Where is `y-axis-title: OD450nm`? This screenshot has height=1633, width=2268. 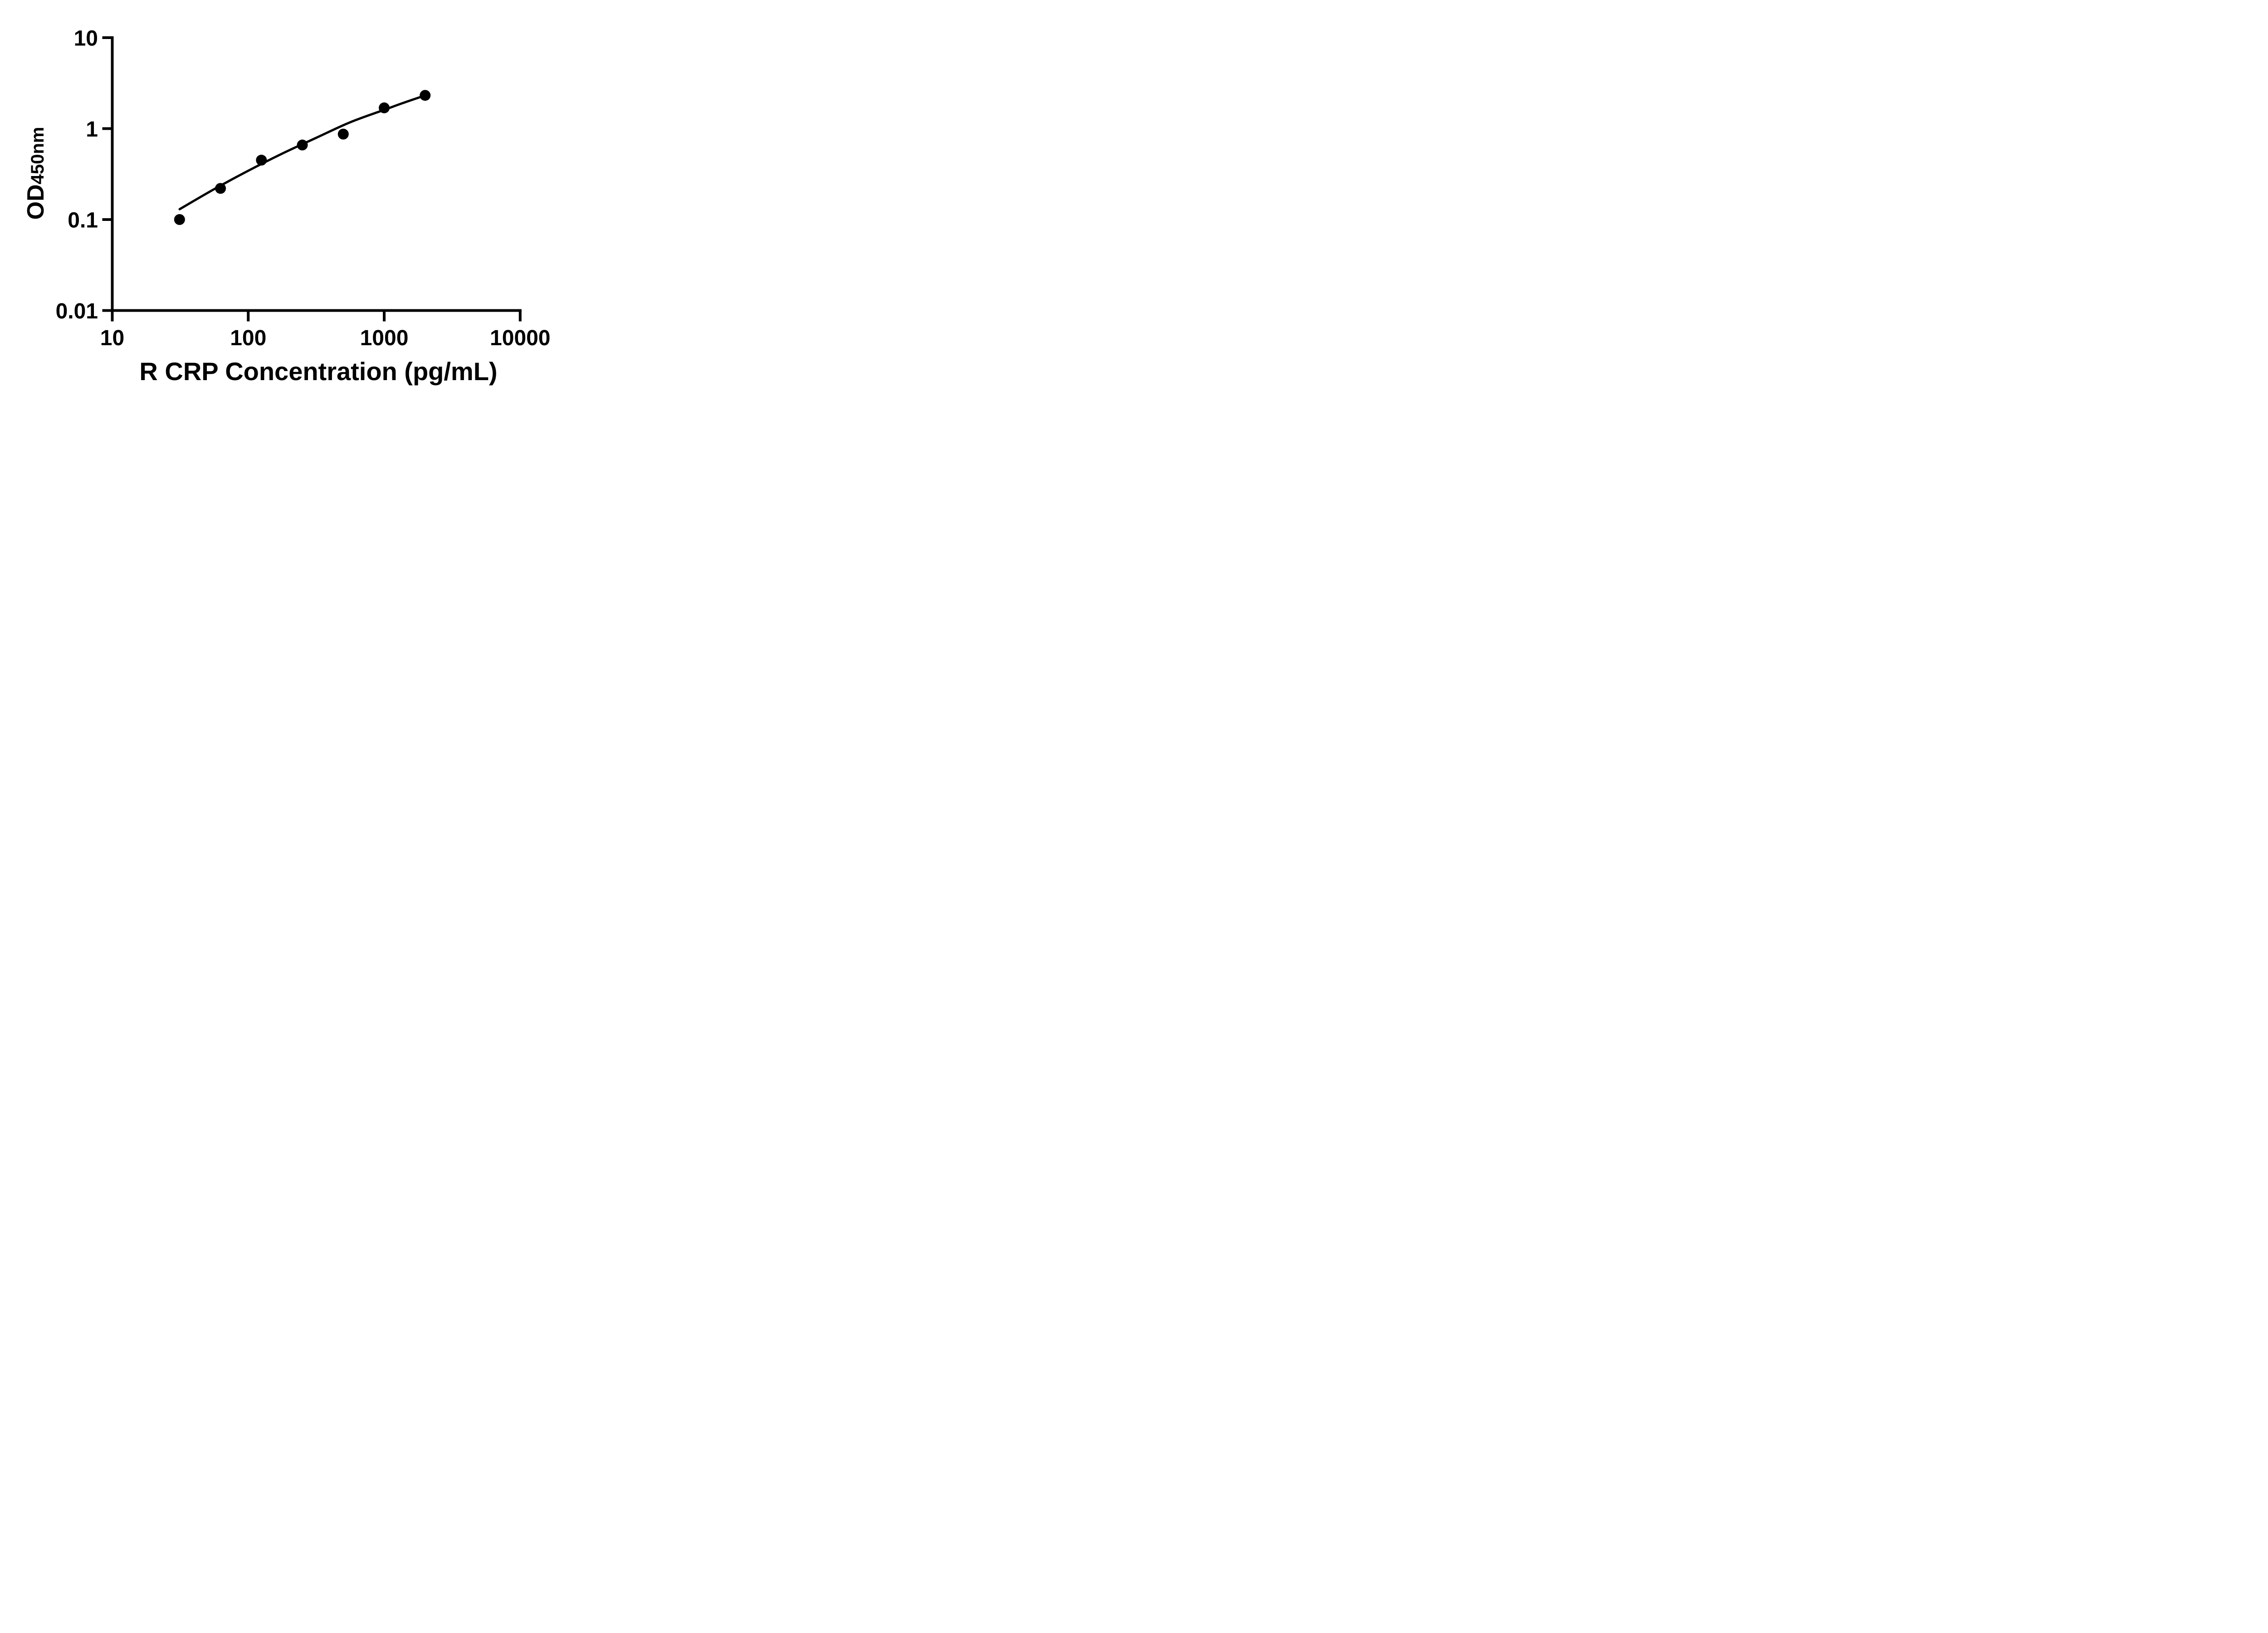 y-axis-title: OD450nm is located at coordinates (36, 173).